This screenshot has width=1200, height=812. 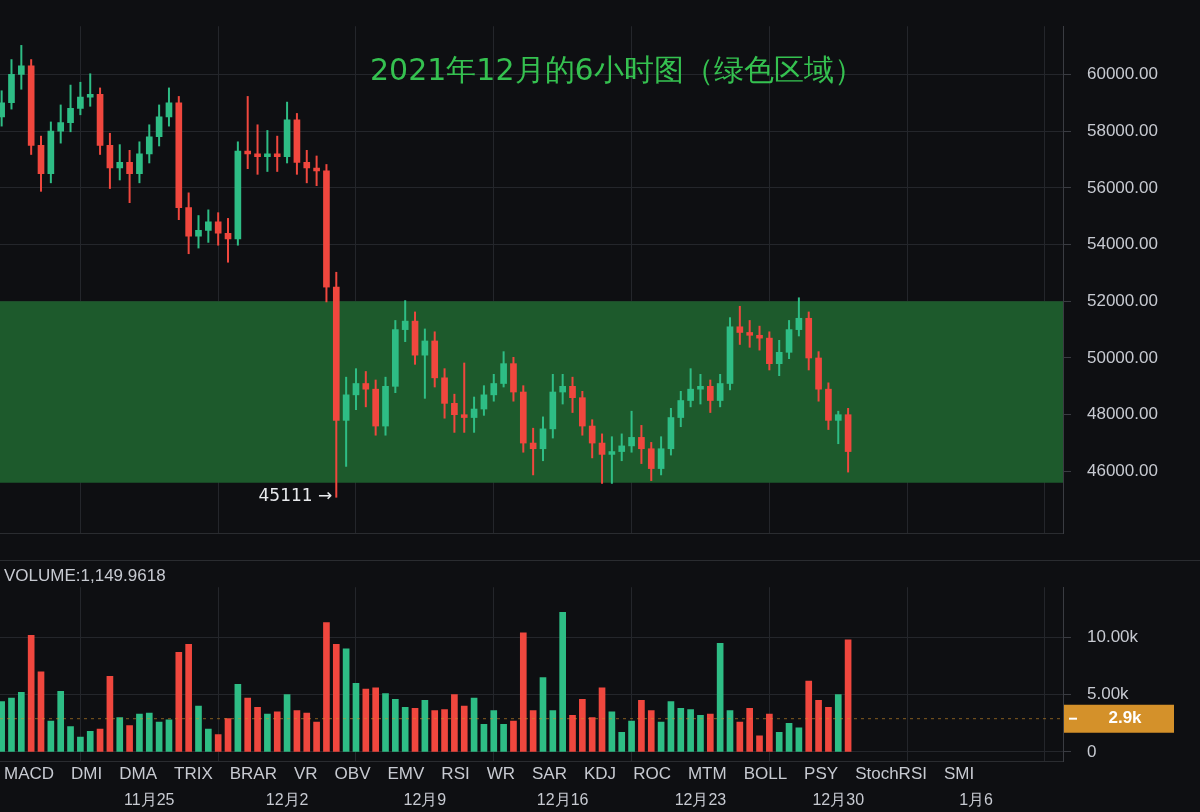 I want to click on text: StochRSI, so click(x=891, y=774).